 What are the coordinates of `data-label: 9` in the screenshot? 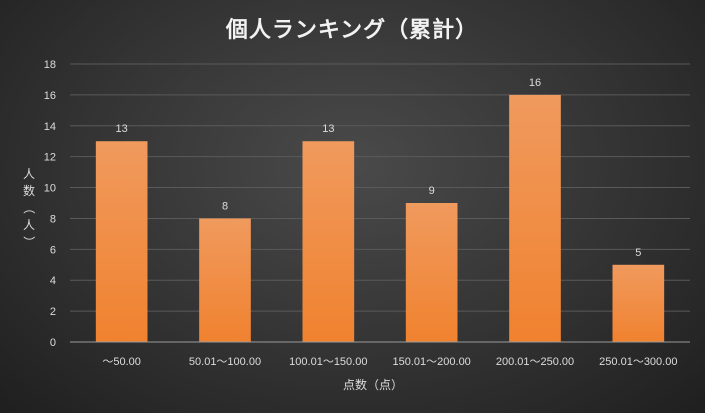 It's located at (432, 191).